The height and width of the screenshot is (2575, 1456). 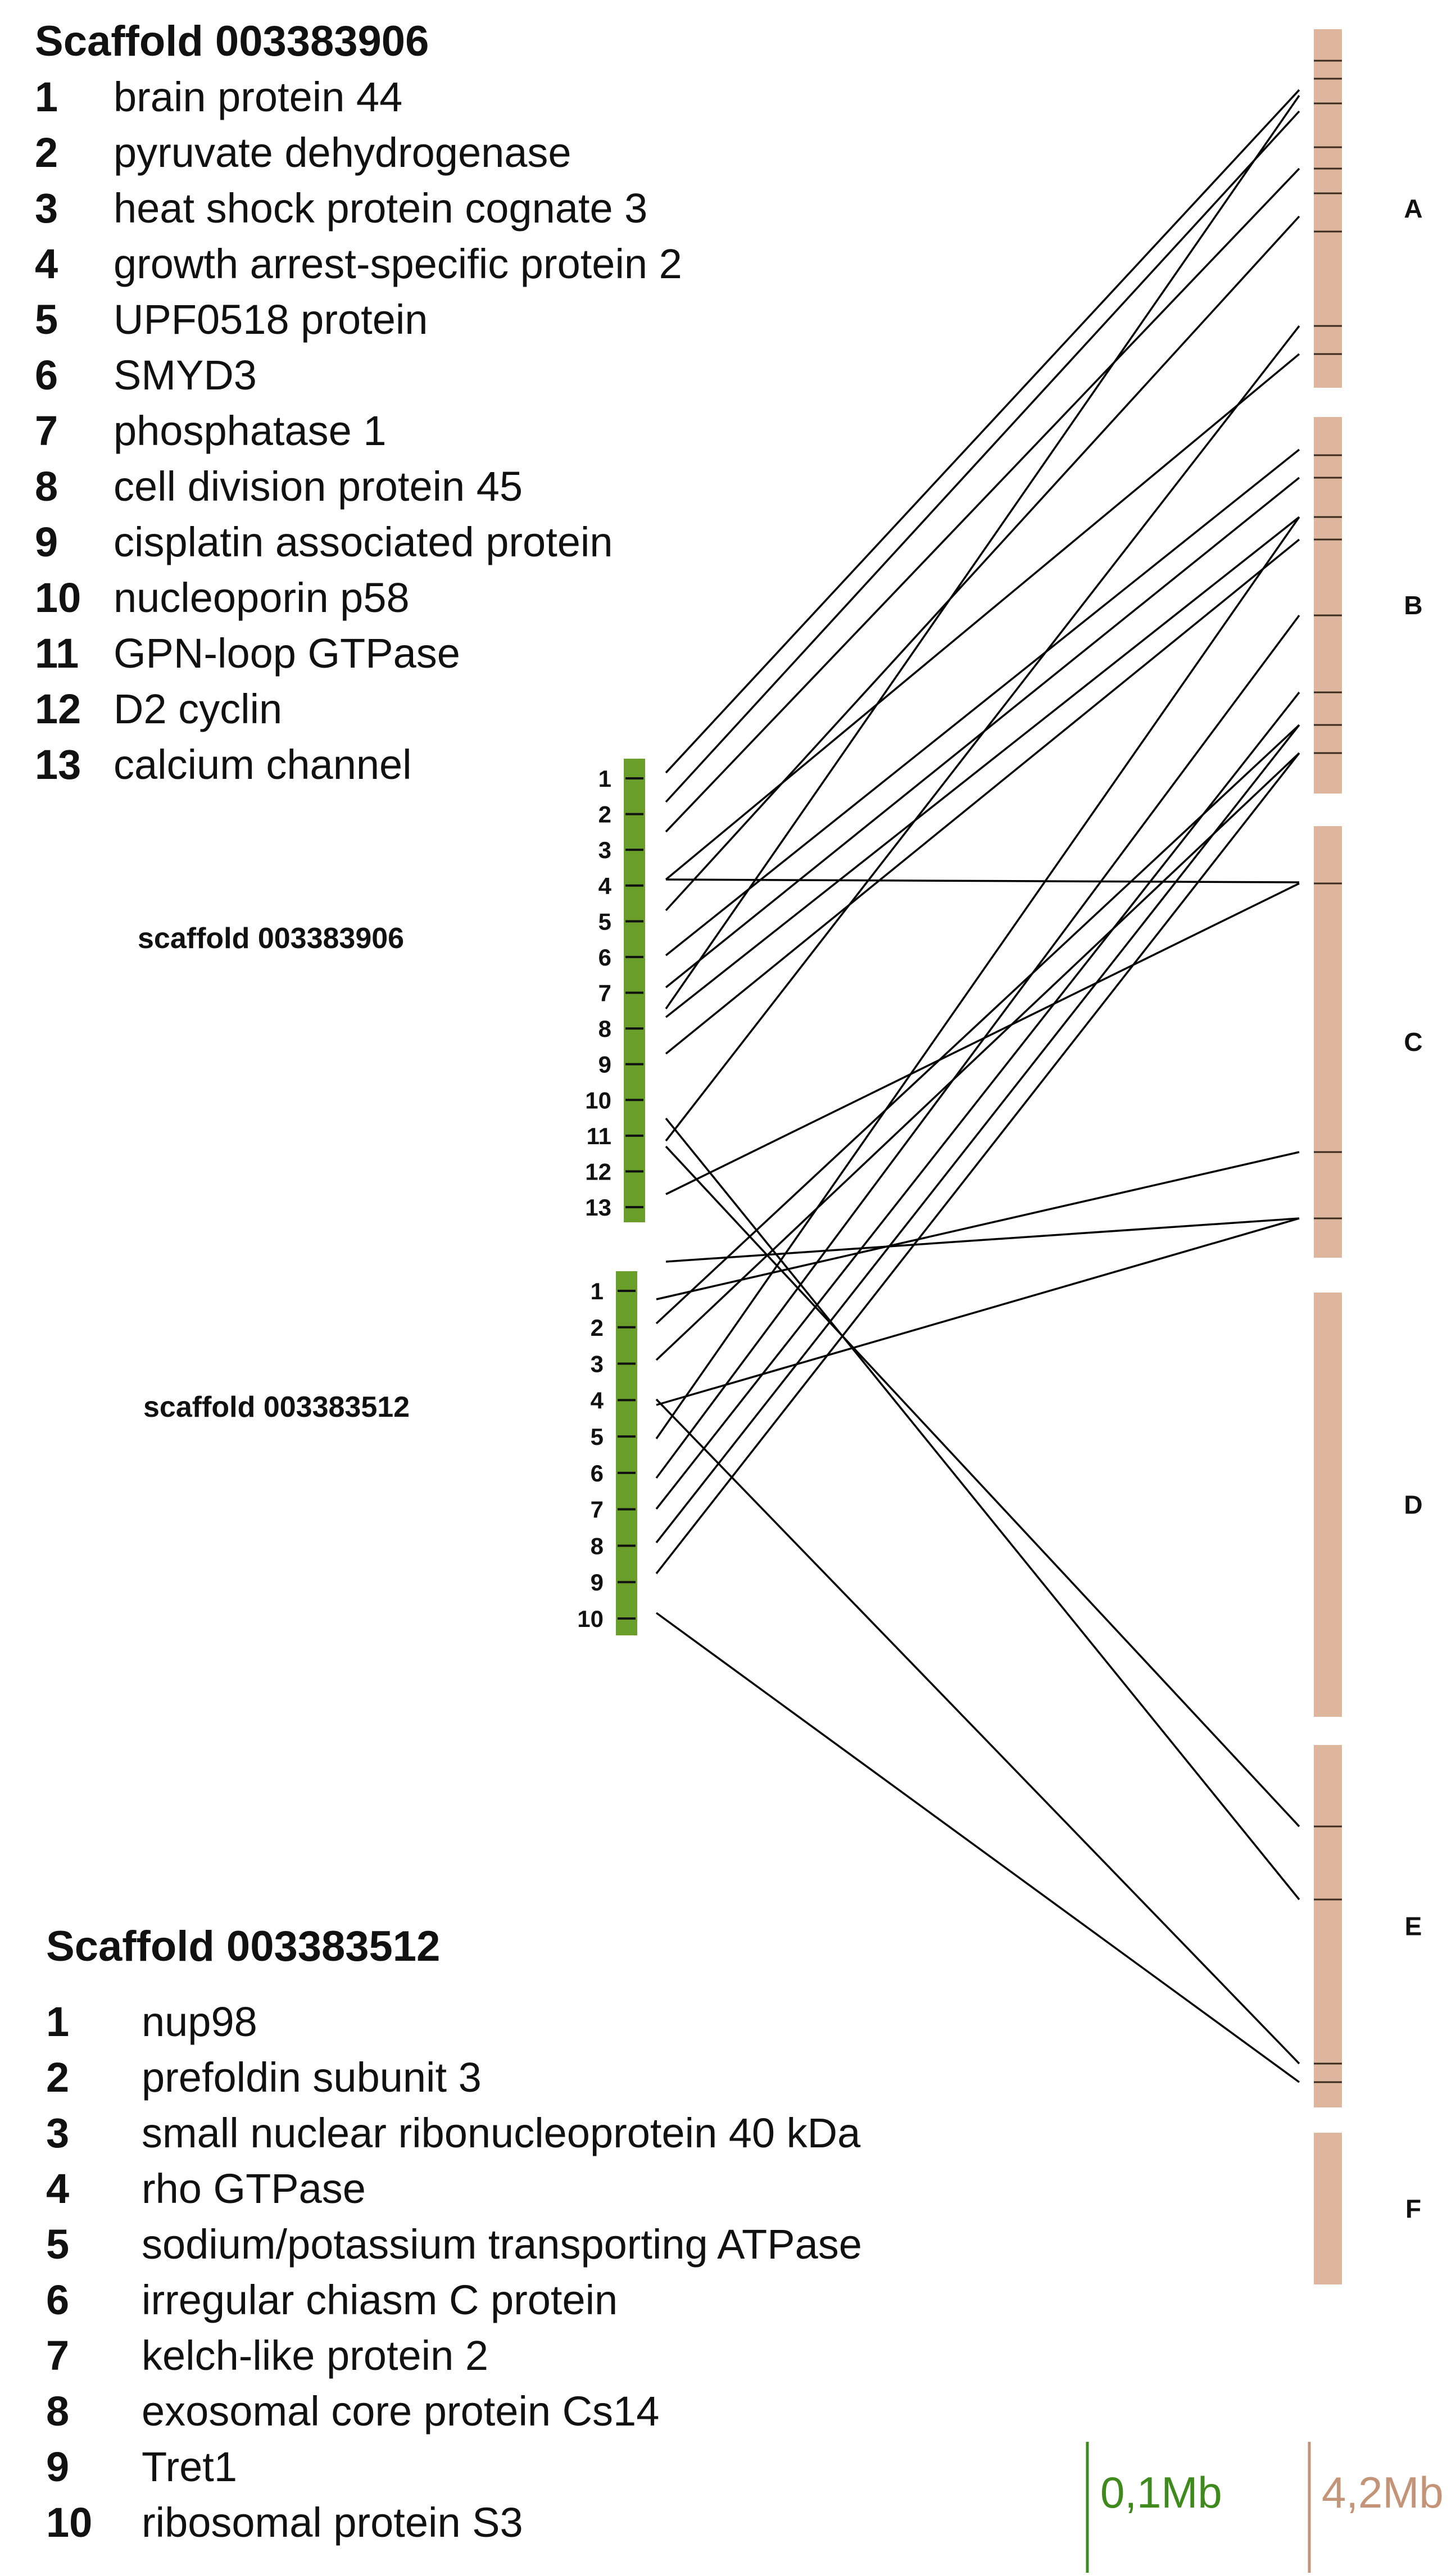 I want to click on scaffold1-gene-number: 11, so click(x=599, y=1136).